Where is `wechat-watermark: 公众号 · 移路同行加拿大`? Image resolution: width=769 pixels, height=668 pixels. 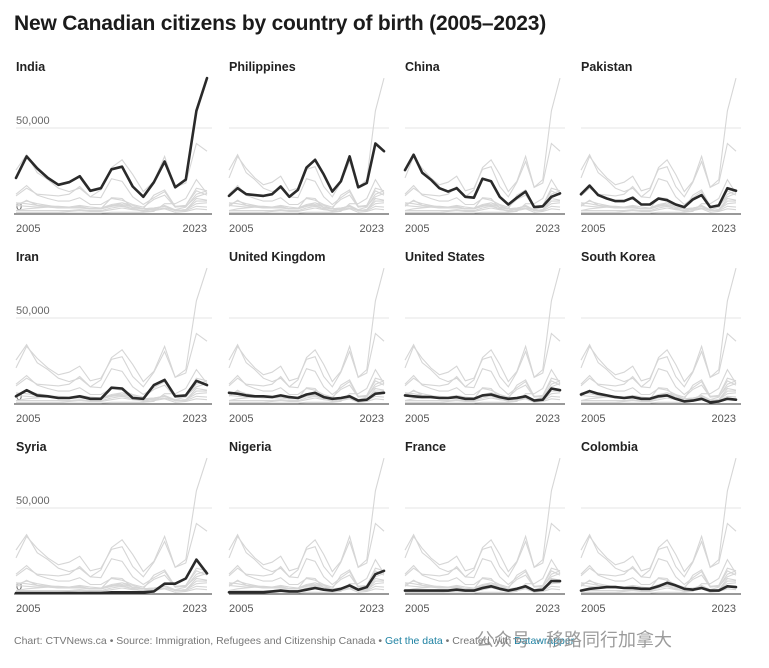
wechat-watermark: 公众号 · 移路同行加拿大 is located at coordinates (574, 640).